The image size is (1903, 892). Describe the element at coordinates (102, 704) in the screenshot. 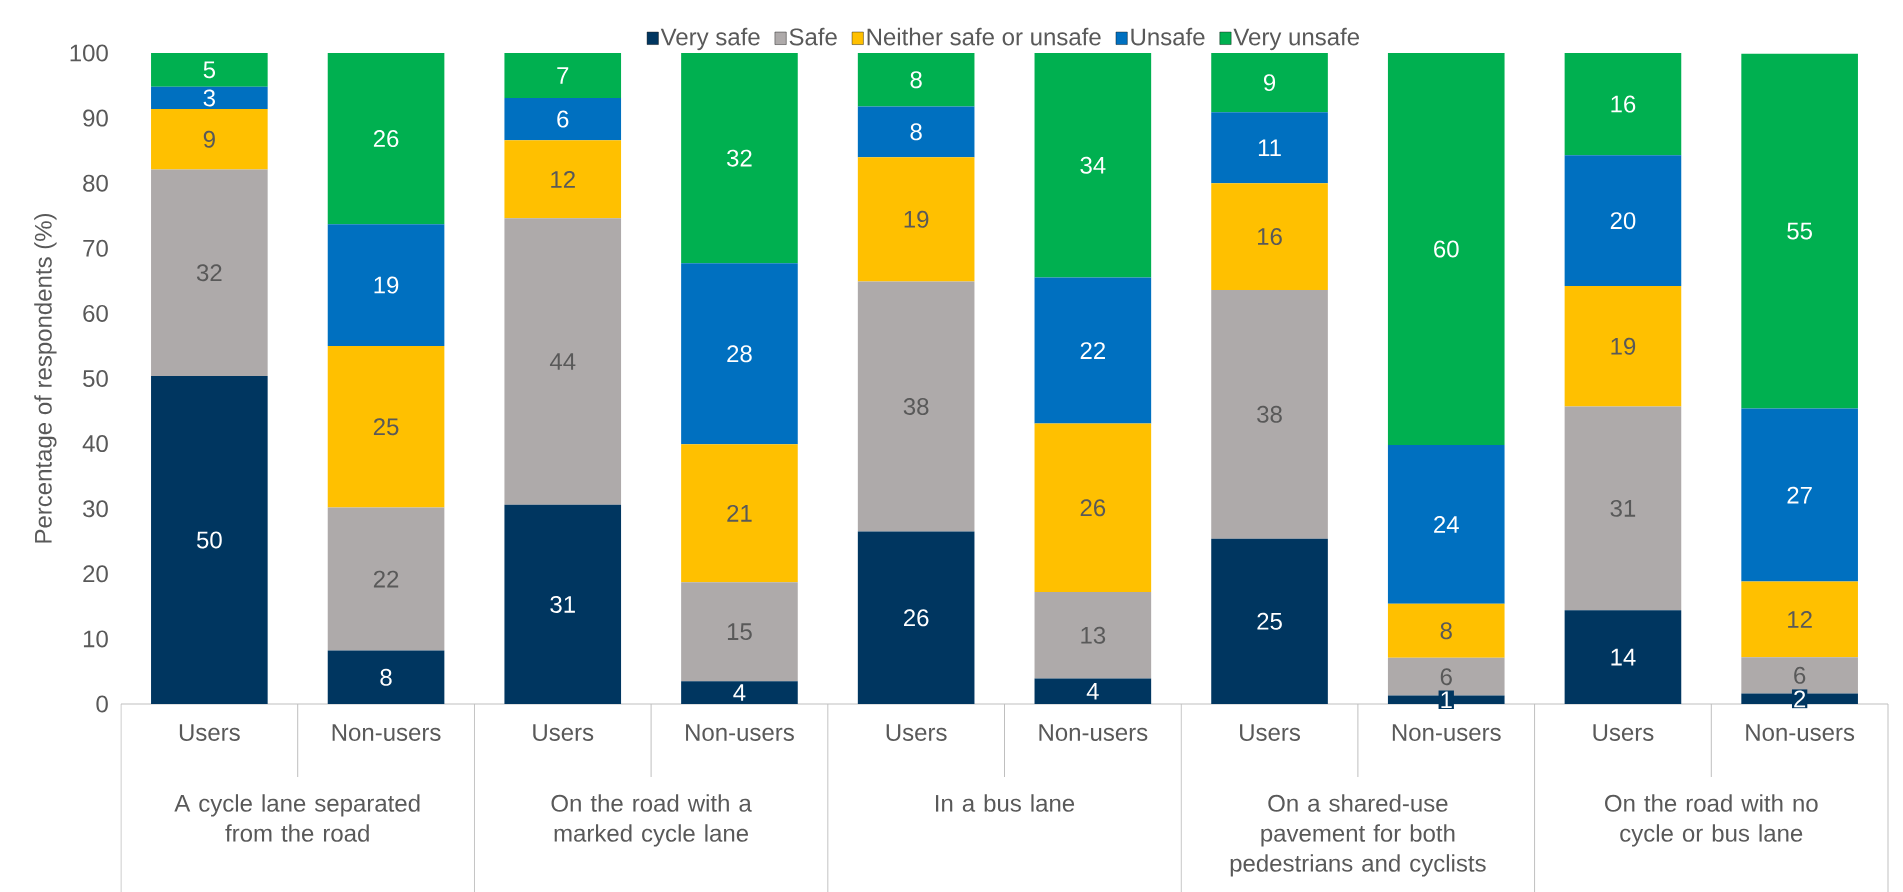

I see `y-tick-label: 0` at that location.